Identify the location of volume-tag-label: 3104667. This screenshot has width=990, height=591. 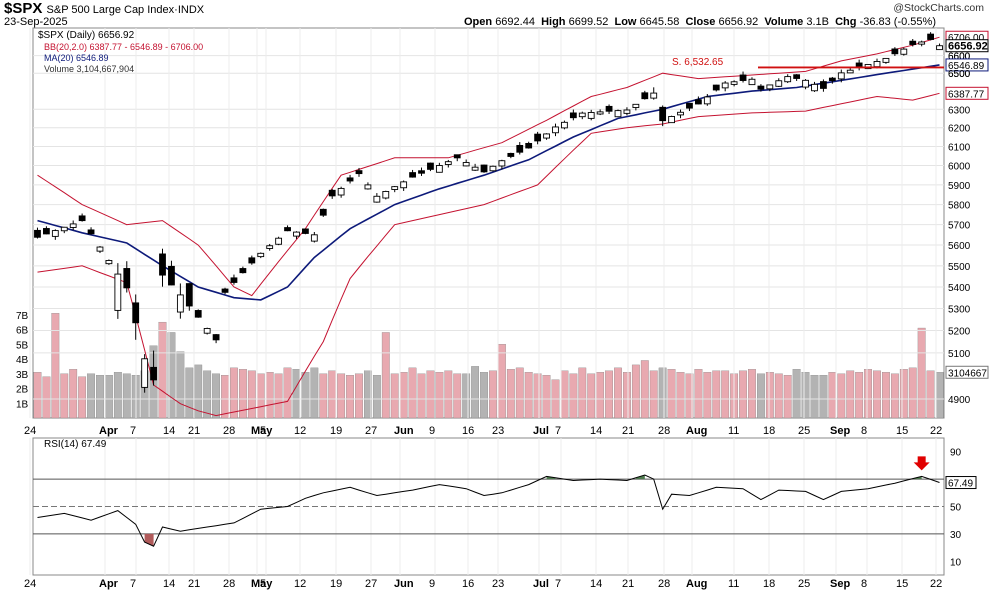
(967, 373).